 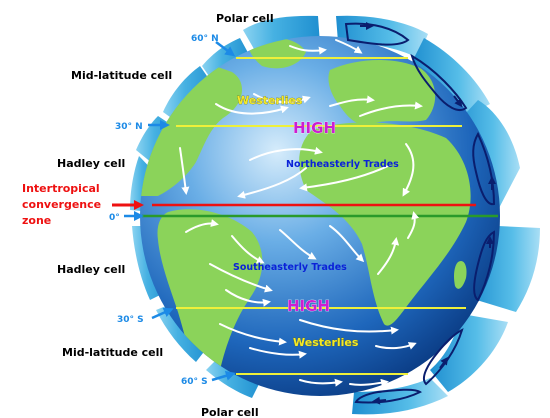 What do you see at coordinates (326, 342) in the screenshot?
I see `label-westerlies-south: Westerlies` at bounding box center [326, 342].